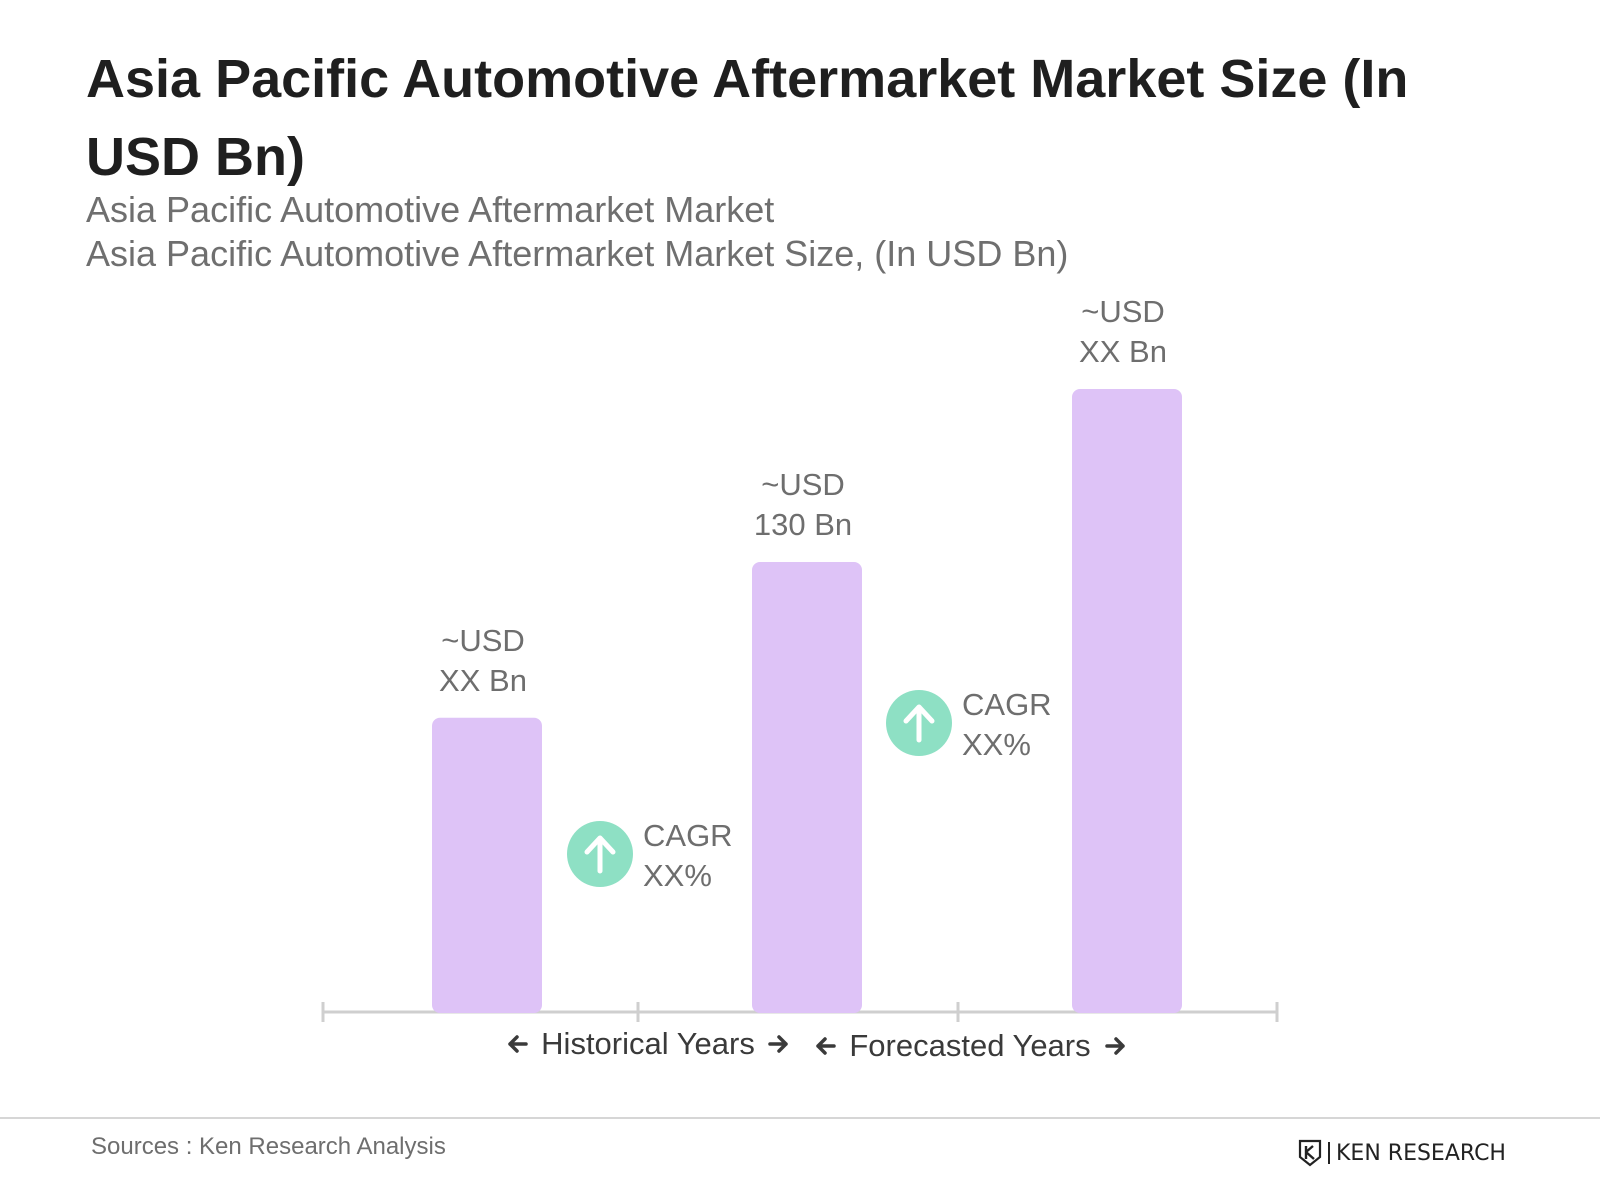 The image size is (1600, 1200). Describe the element at coordinates (483, 640) in the screenshot. I see `bar-1-label-line-1: ~USD` at that location.